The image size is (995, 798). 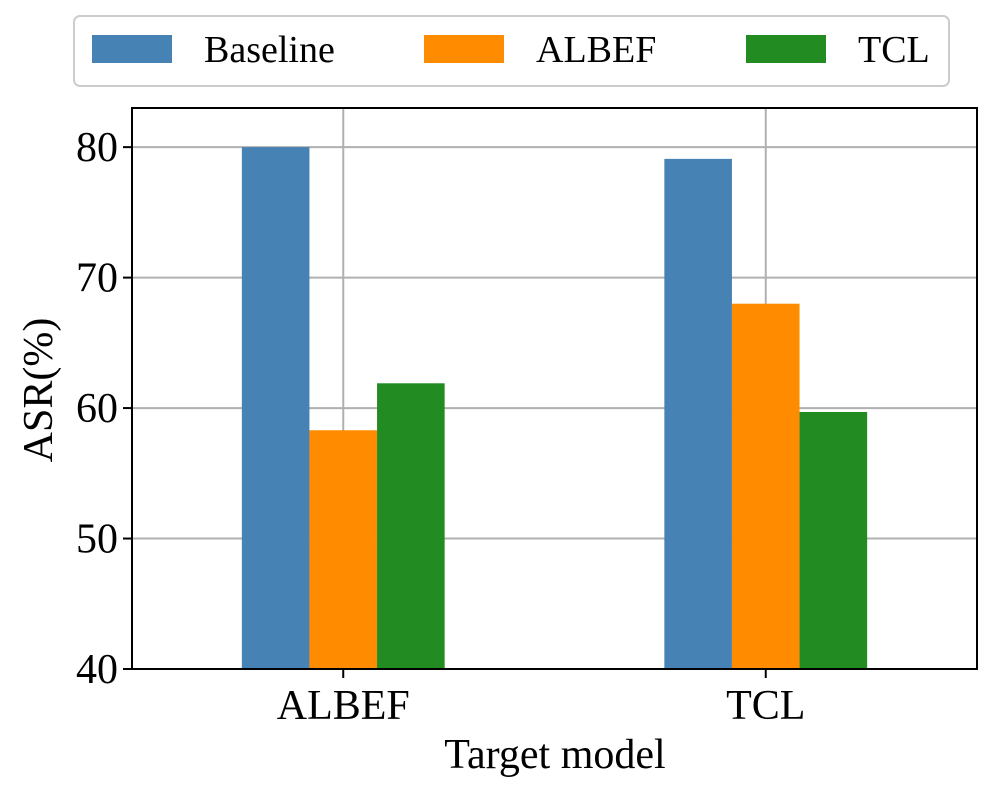 I want to click on y-tick-label: 40, so click(x=97, y=670).